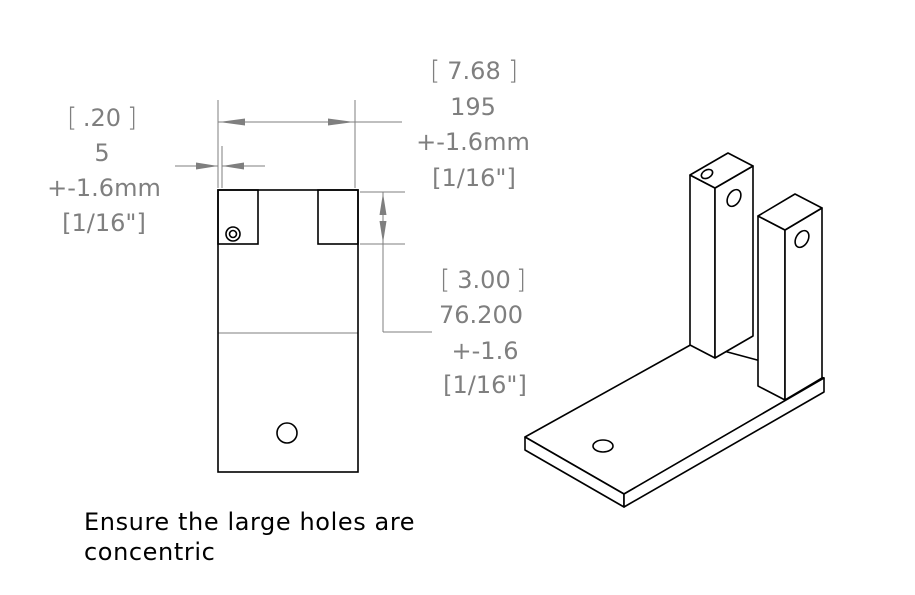 The width and height of the screenshot is (915, 595). What do you see at coordinates (474, 178) in the screenshot?
I see `dim-width-inch-tolerance: [1/16"]` at bounding box center [474, 178].